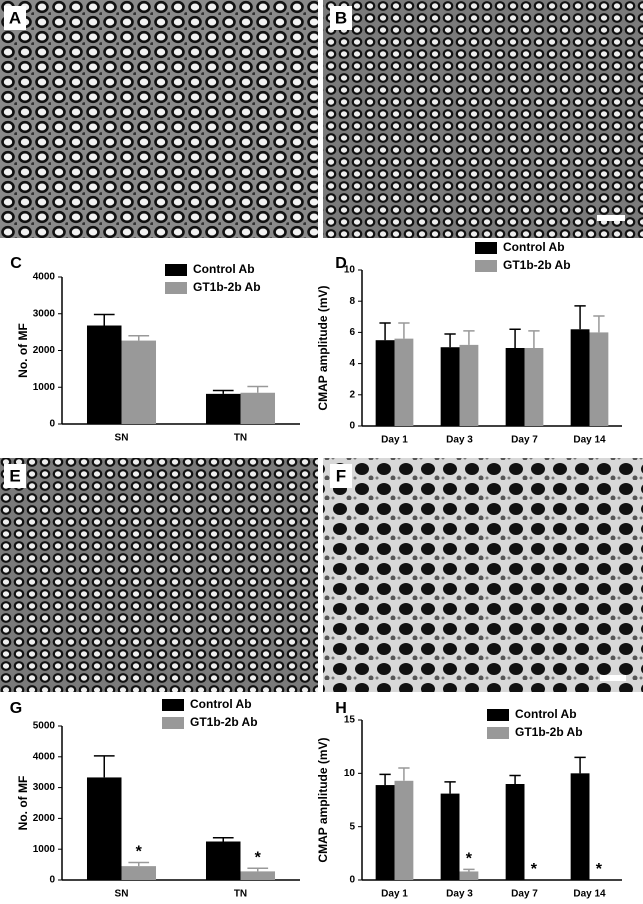  I want to click on y-tick-label: 10, so click(350, 270).